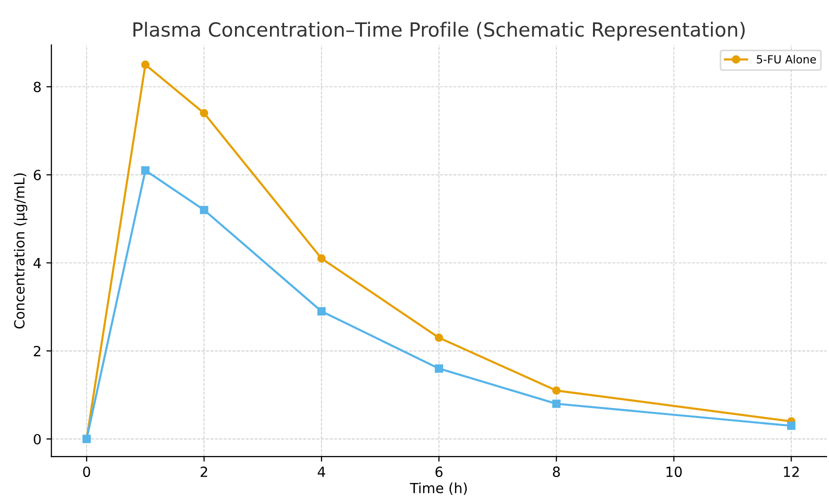  Describe the element at coordinates (37, 439) in the screenshot. I see `y-tick-label: 0` at that location.